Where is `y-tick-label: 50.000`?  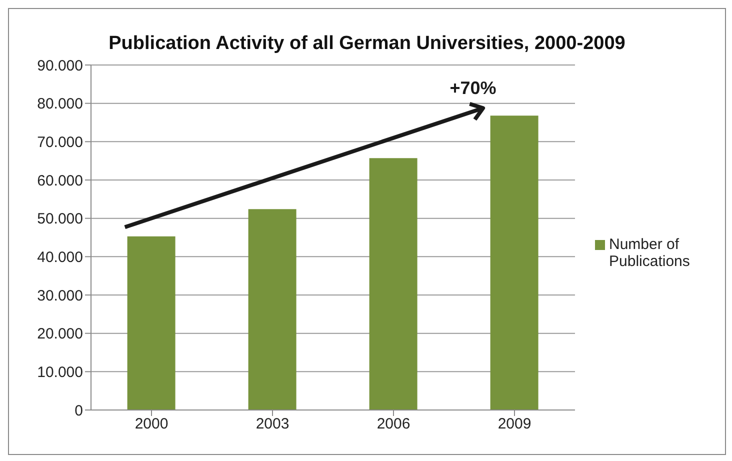
y-tick-label: 50.000 is located at coordinates (60, 219).